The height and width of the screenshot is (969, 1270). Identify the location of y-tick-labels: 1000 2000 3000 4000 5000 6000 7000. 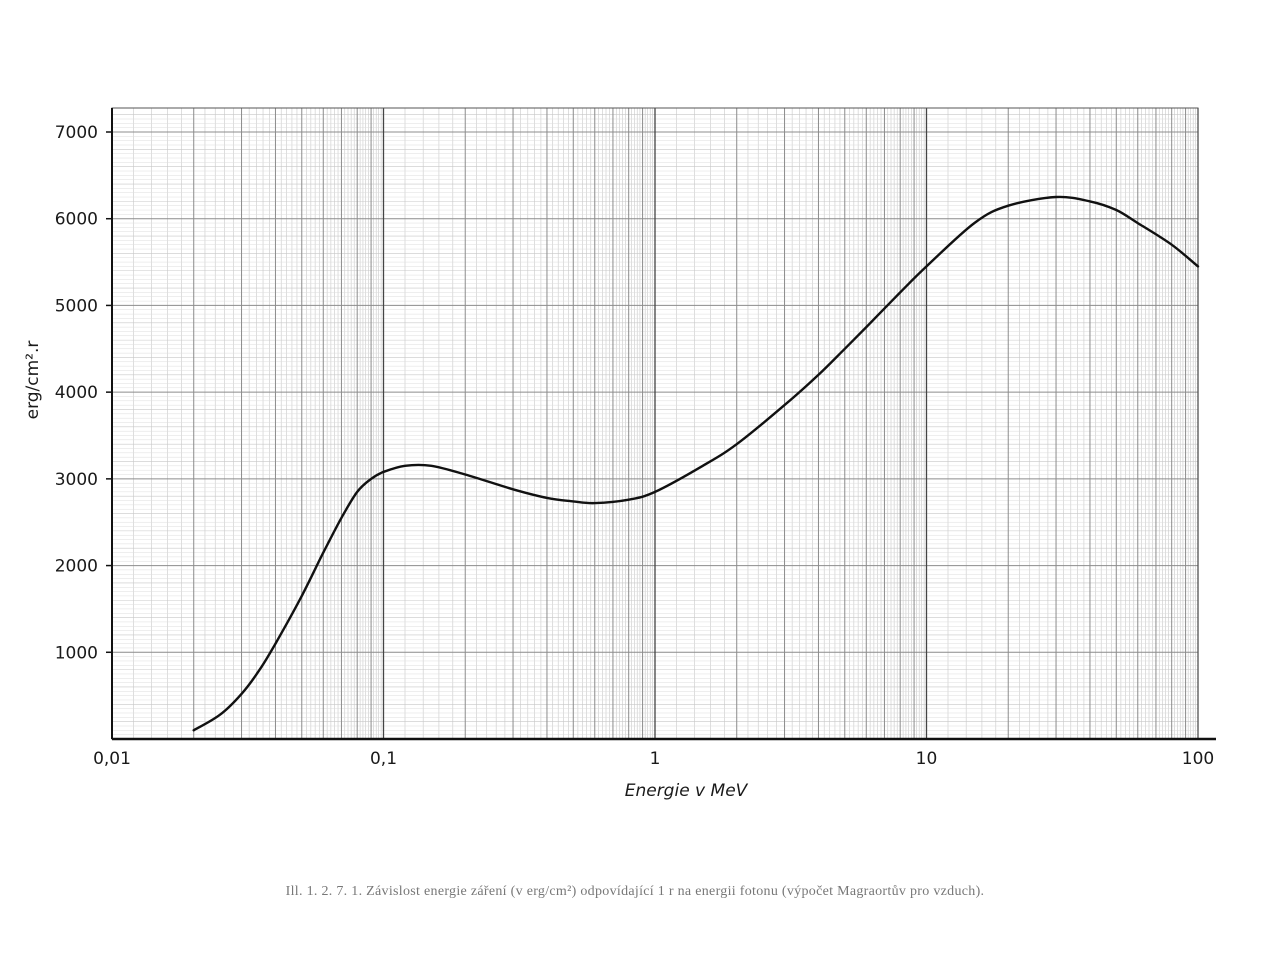
(83, 393).